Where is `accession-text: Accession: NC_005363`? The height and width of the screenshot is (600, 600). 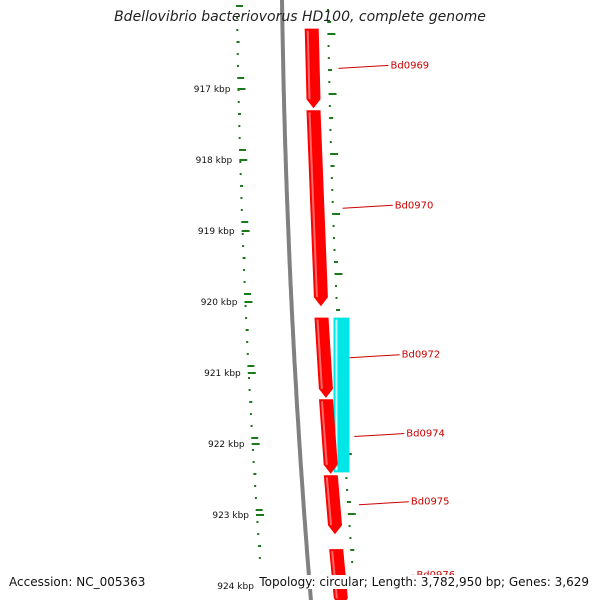
accession-text: Accession: NC_005363 is located at coordinates (77, 582).